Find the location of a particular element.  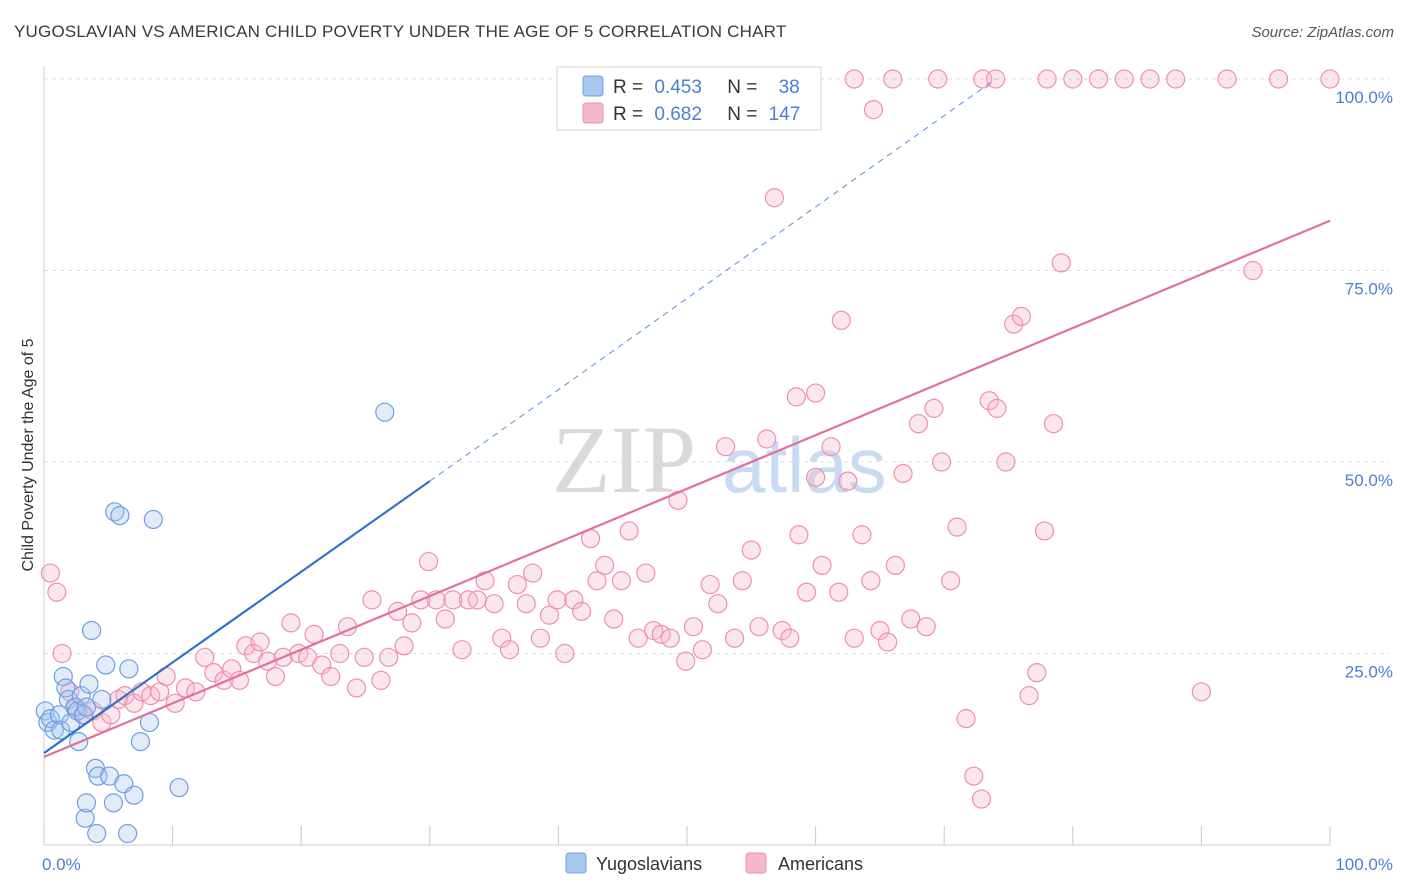

y-tick-label: 25.0% is located at coordinates (1369, 672).